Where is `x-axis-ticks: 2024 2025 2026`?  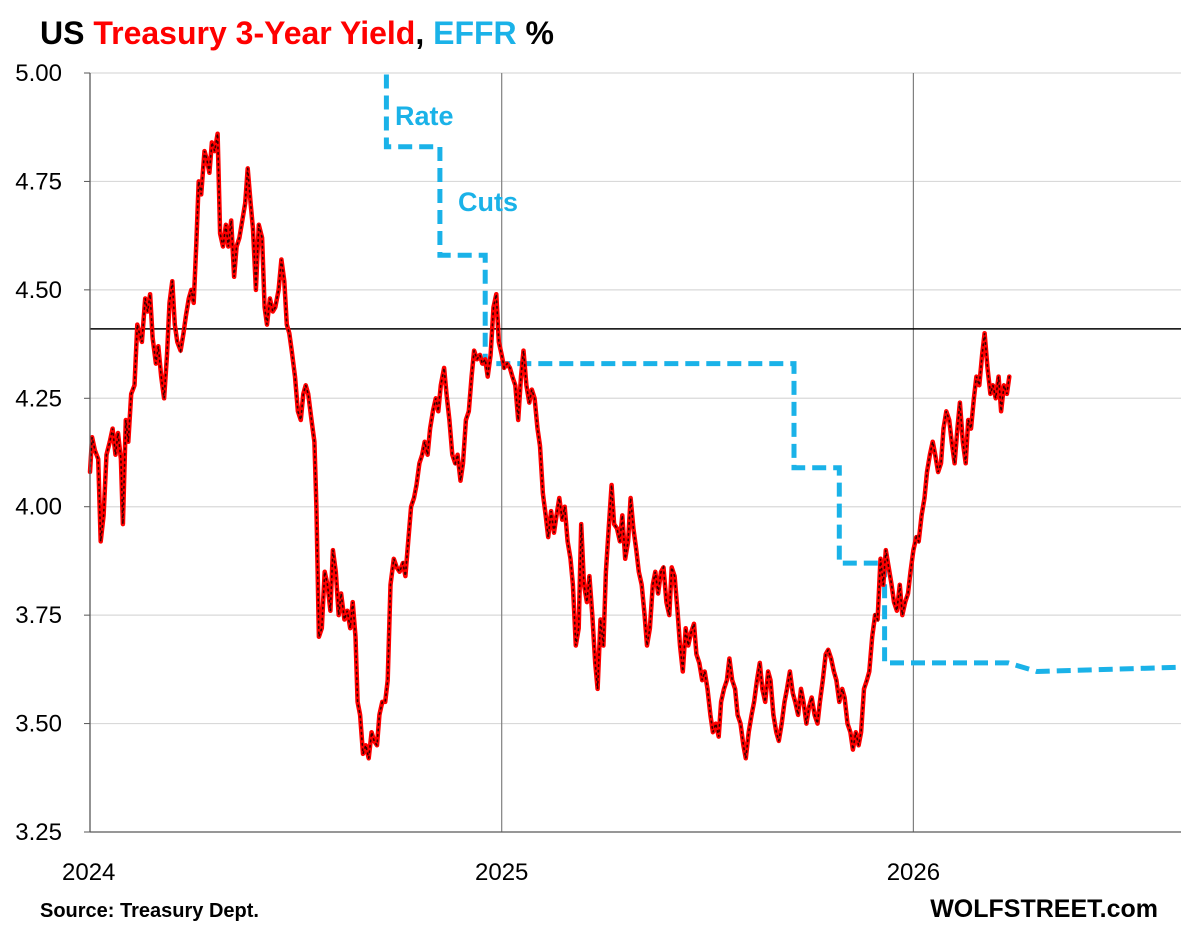 x-axis-ticks: 2024 2025 2026 is located at coordinates (501, 872).